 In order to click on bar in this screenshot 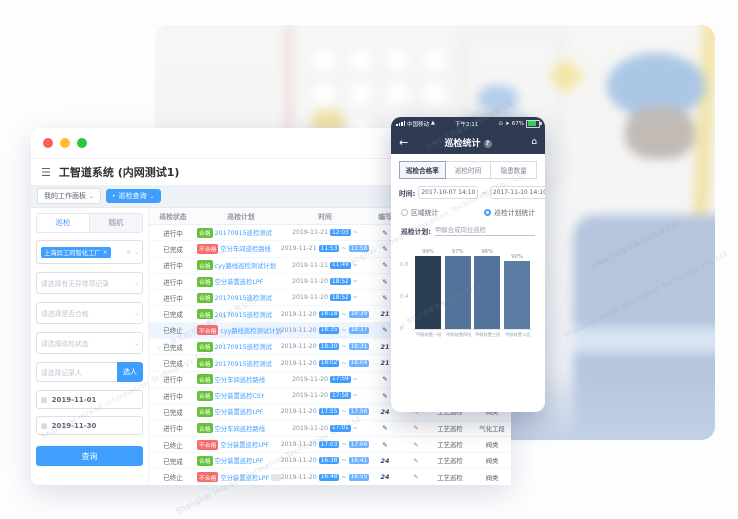, I will do `click(487, 292)`.